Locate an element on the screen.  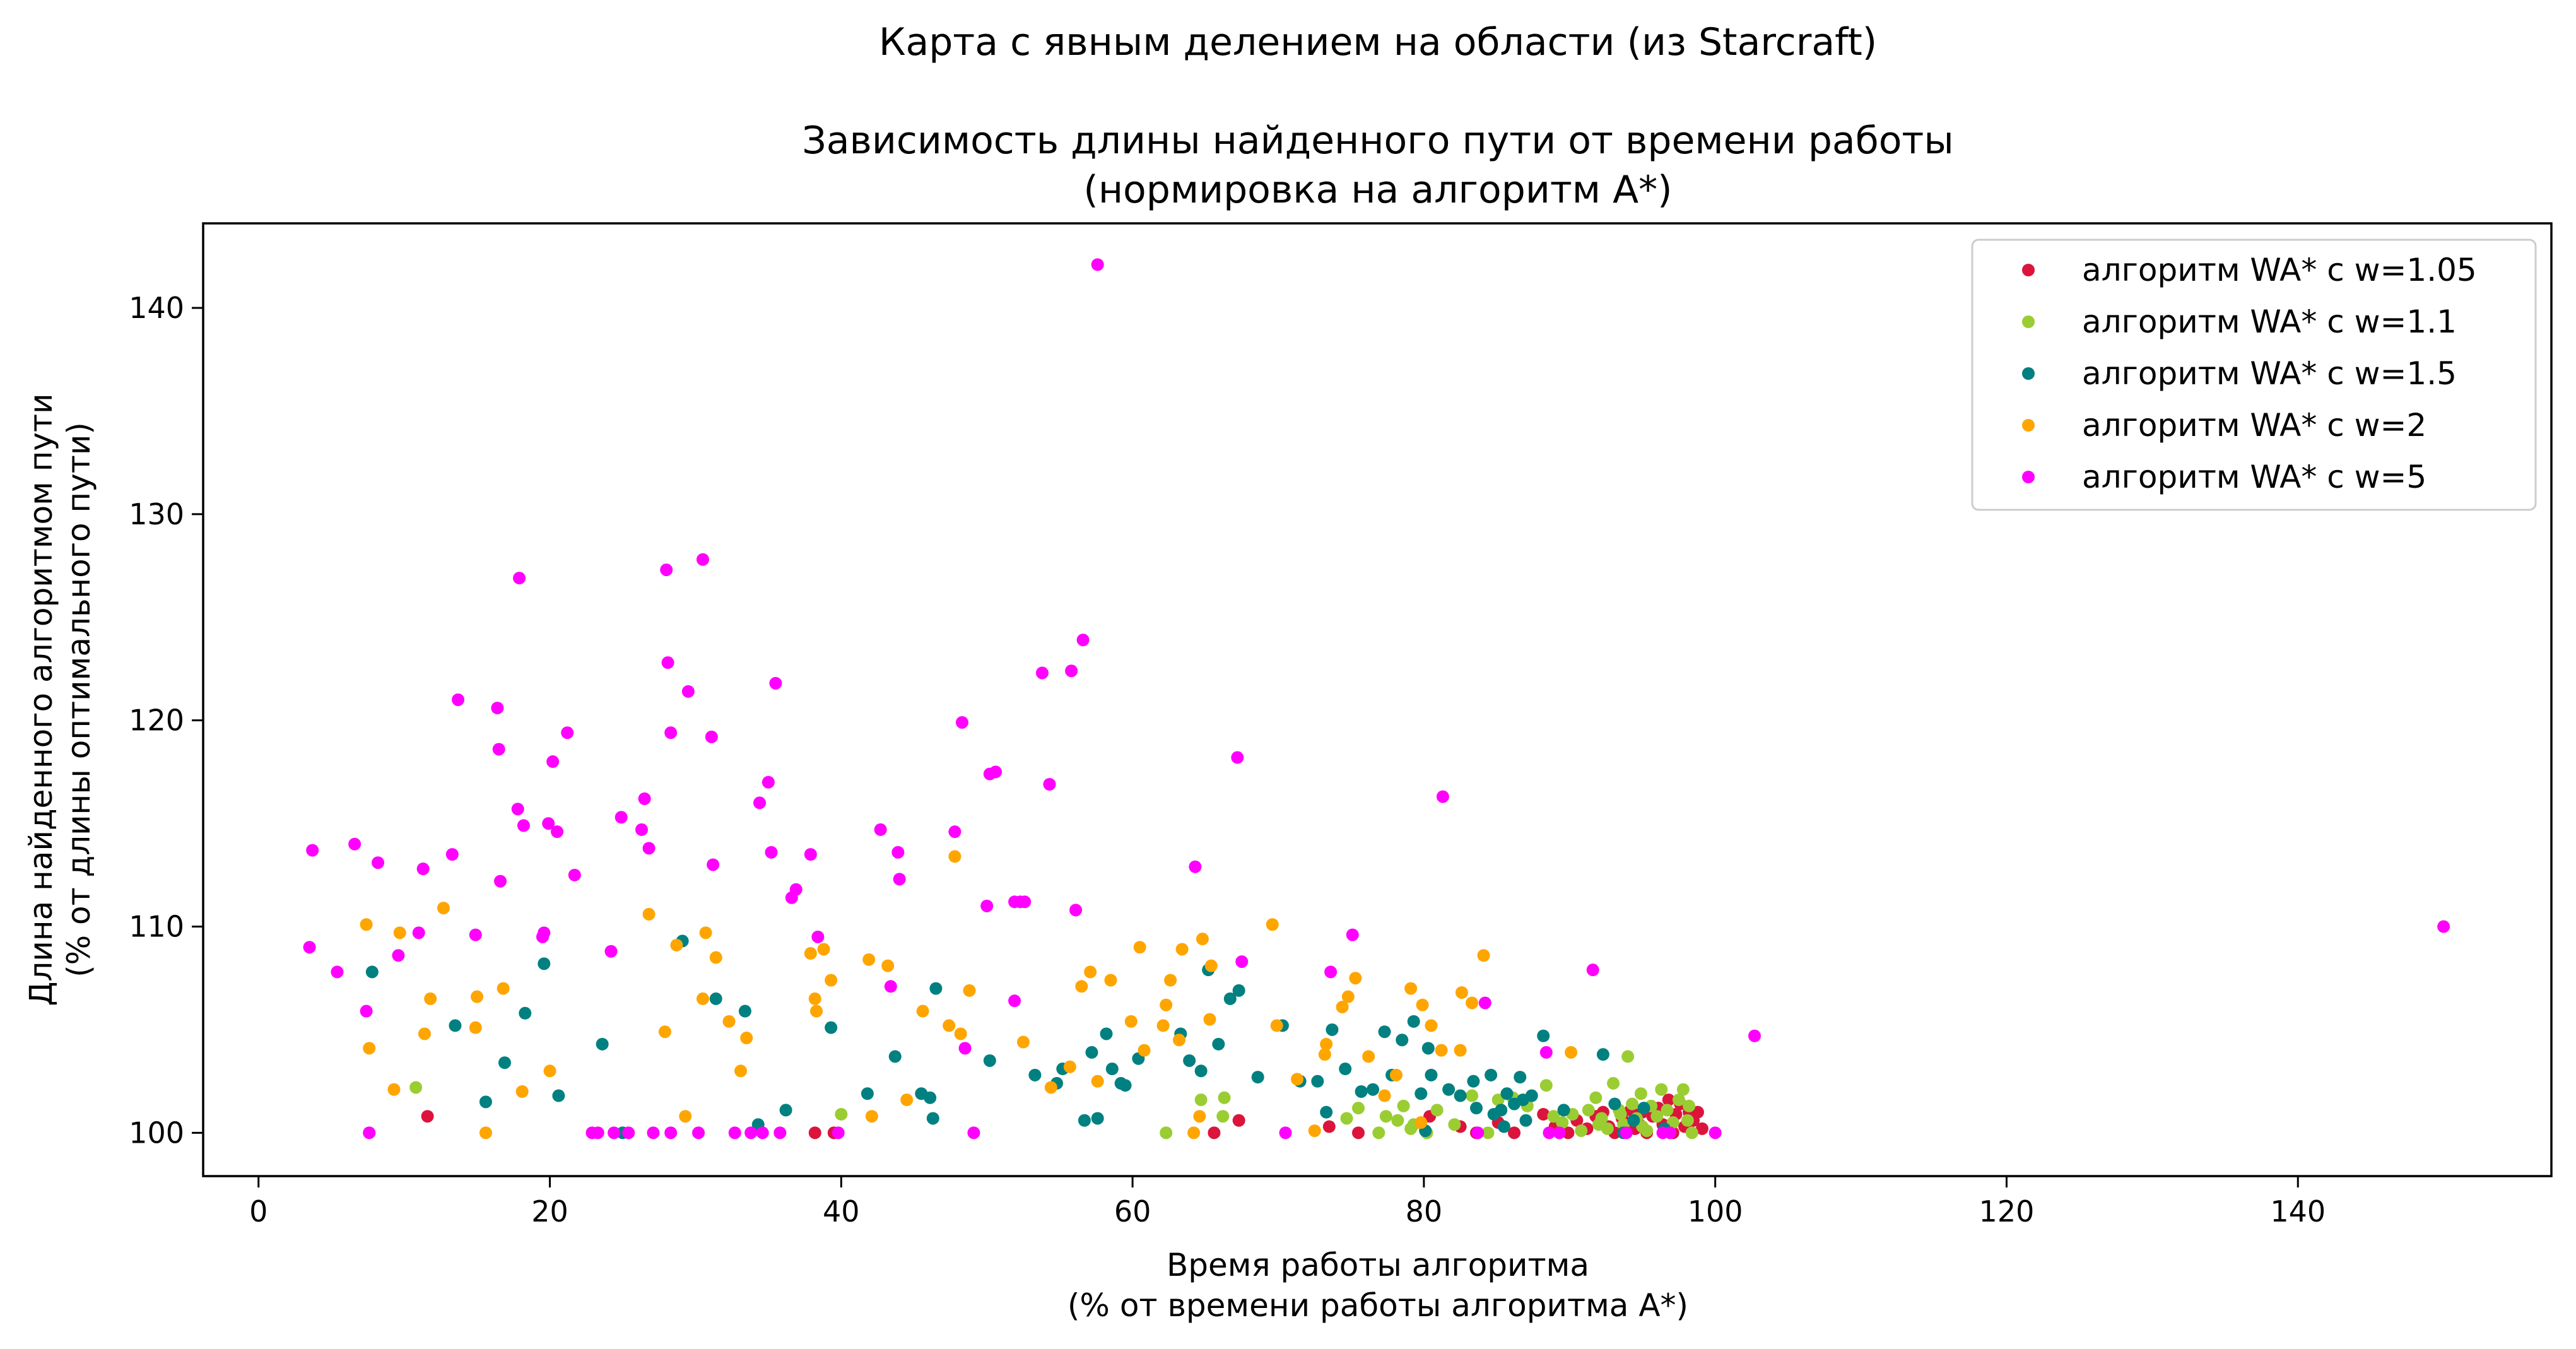
y-axis-label-line-2: (% от длины оптимального пути) is located at coordinates (79, 699).